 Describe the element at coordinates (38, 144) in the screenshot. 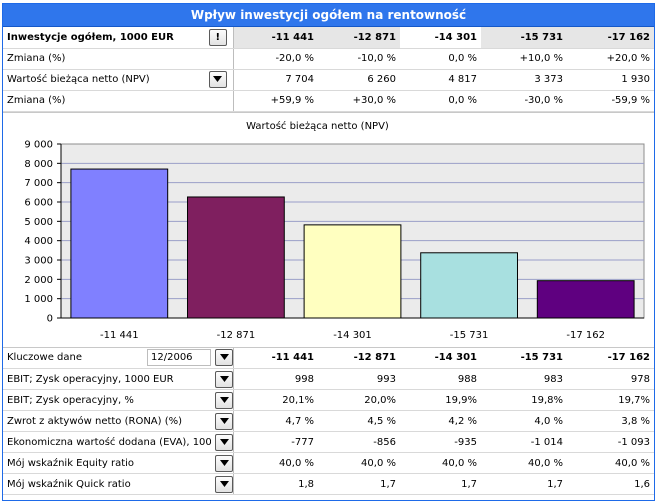

I see `y-tick-label: 9 000` at that location.